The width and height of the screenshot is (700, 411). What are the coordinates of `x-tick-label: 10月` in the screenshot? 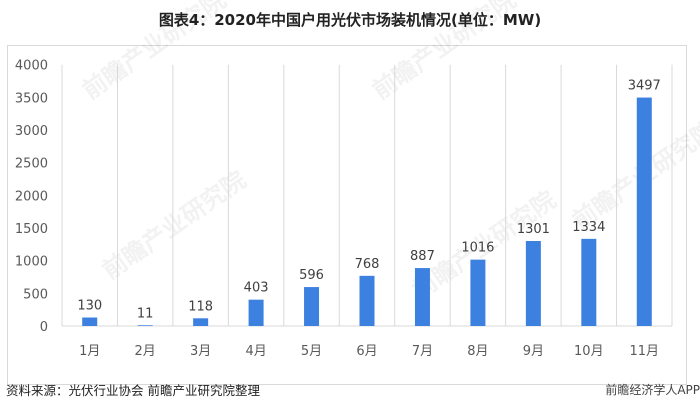 It's located at (589, 351).